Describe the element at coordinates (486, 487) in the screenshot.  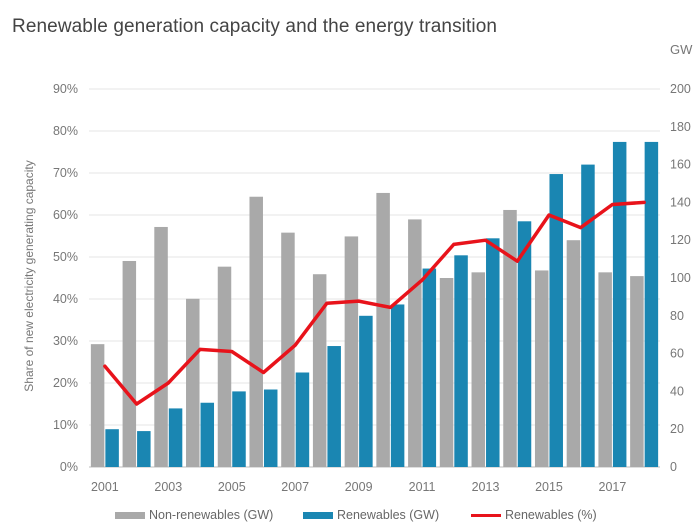
I see `x-tick-label: 2013` at that location.